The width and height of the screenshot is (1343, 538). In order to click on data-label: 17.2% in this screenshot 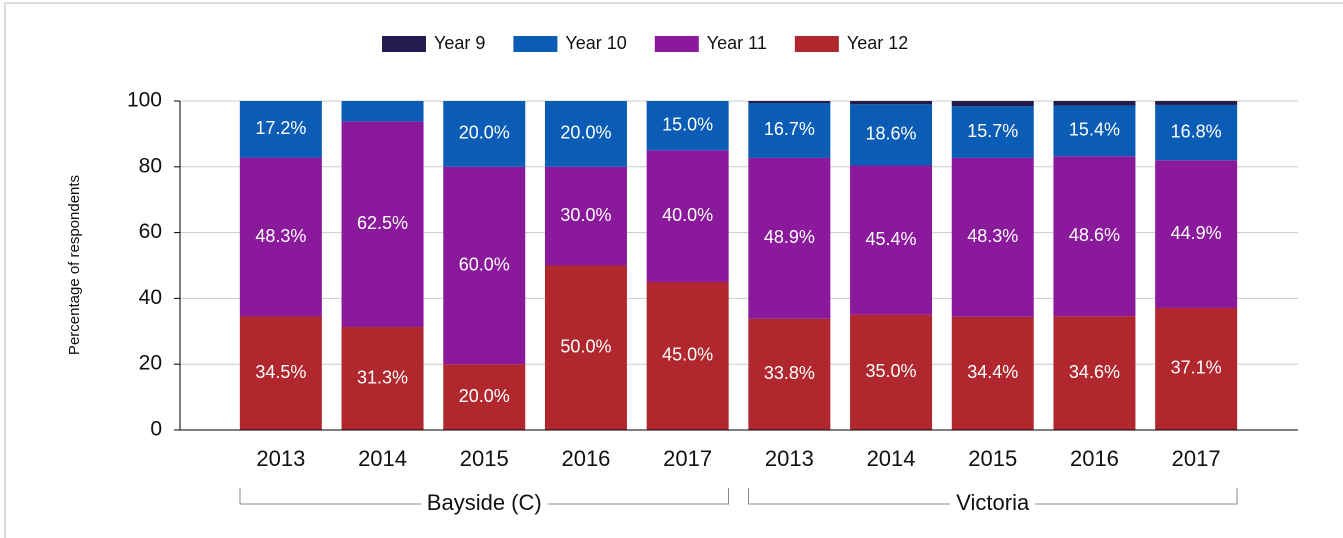, I will do `click(280, 128)`.